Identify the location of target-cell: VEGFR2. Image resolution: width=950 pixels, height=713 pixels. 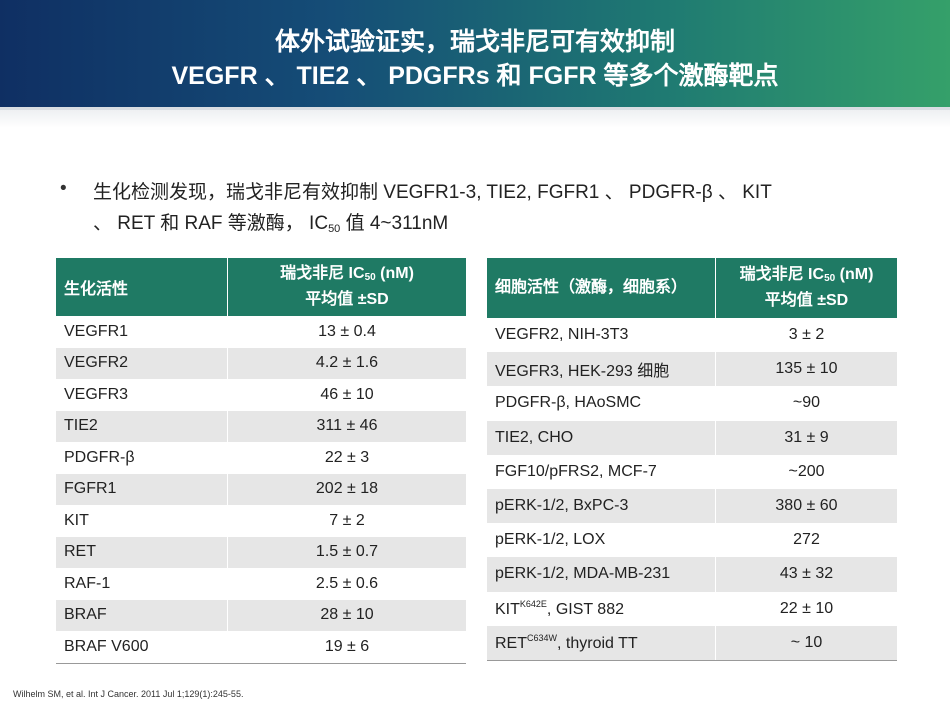
(142, 363).